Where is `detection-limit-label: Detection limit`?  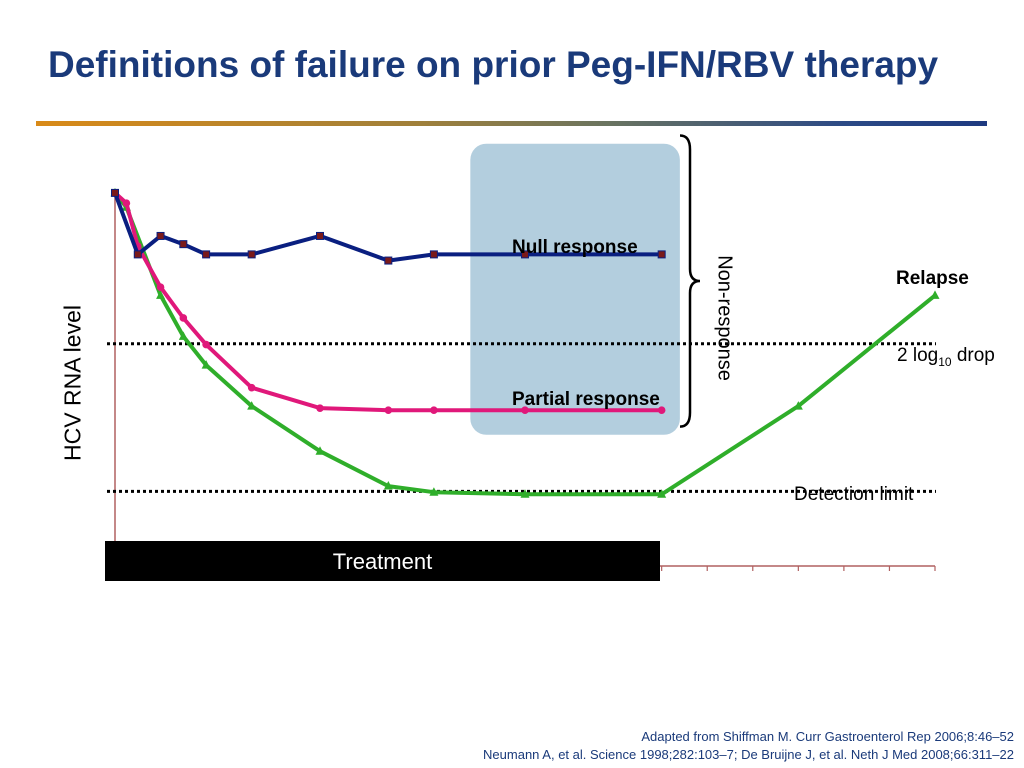
detection-limit-label: Detection limit is located at coordinates (854, 494).